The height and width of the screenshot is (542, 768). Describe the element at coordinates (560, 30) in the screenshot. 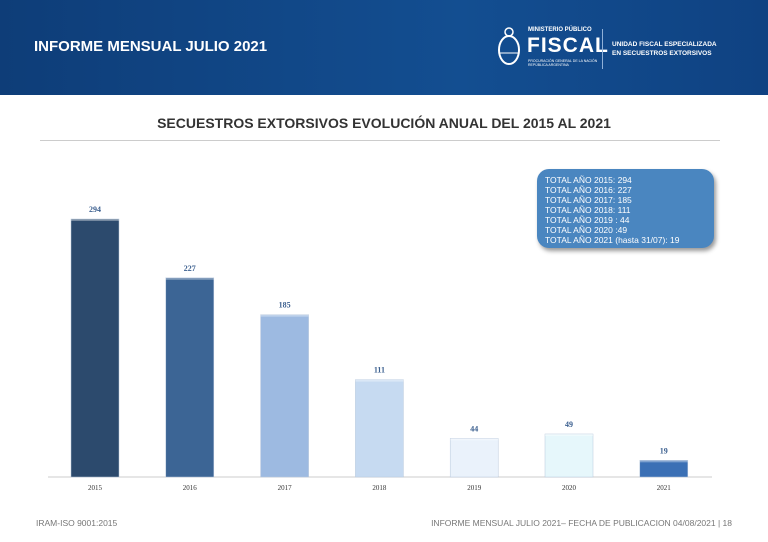

I see `logo-ministry: MINISTERIO PÚBLICO` at that location.